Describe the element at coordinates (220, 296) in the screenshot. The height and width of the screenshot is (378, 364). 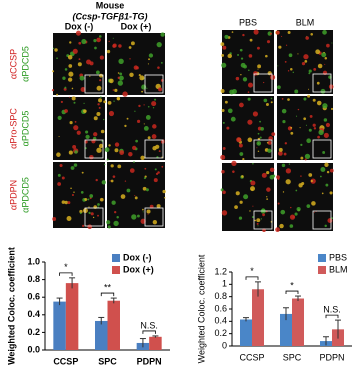
I see `y-tick-label: 0.8` at that location.